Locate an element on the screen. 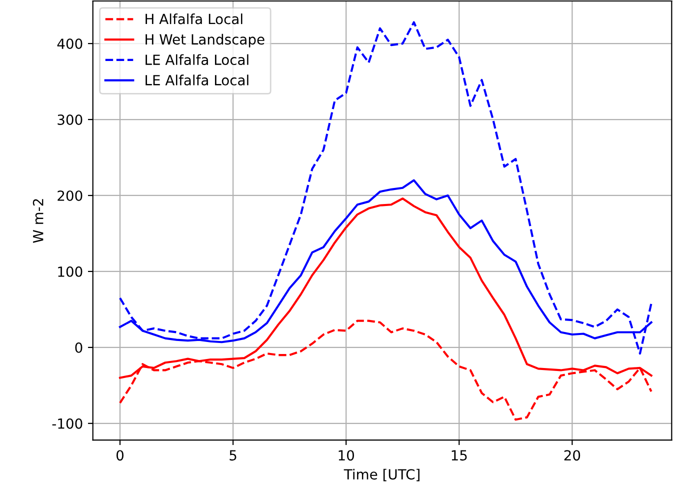 The image size is (673, 499). y-tick-label: 100 is located at coordinates (70, 271).